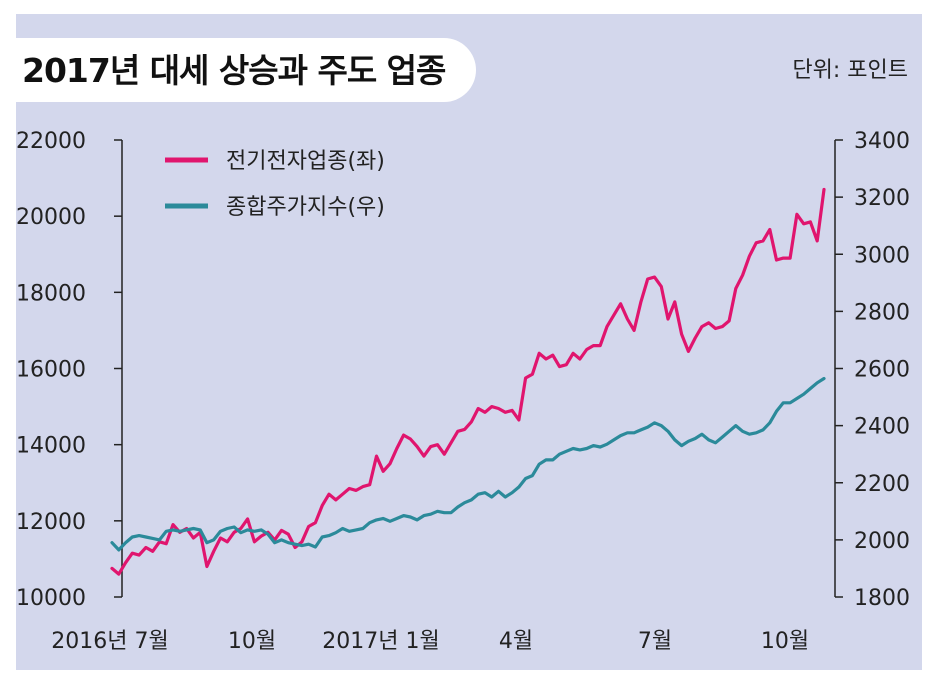 Image resolution: width=938 pixels, height=685 pixels. I want to click on right-tick-label: 3000, so click(882, 255).